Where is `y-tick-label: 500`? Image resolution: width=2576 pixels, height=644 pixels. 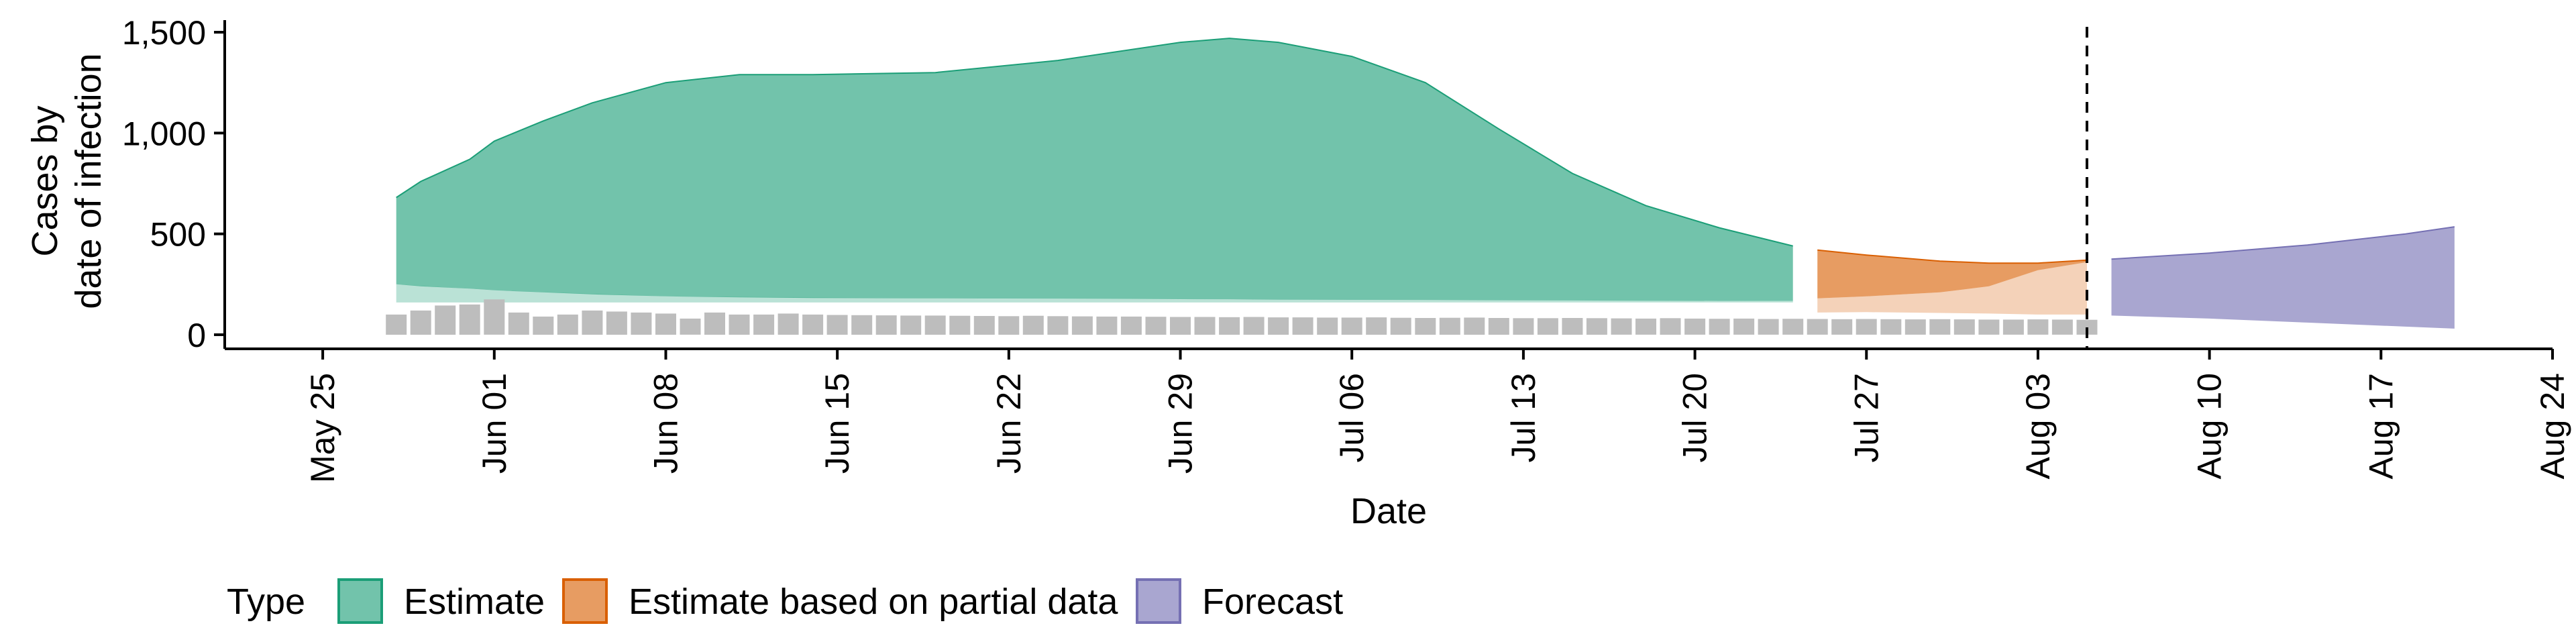
y-tick-label: 500 is located at coordinates (178, 235).